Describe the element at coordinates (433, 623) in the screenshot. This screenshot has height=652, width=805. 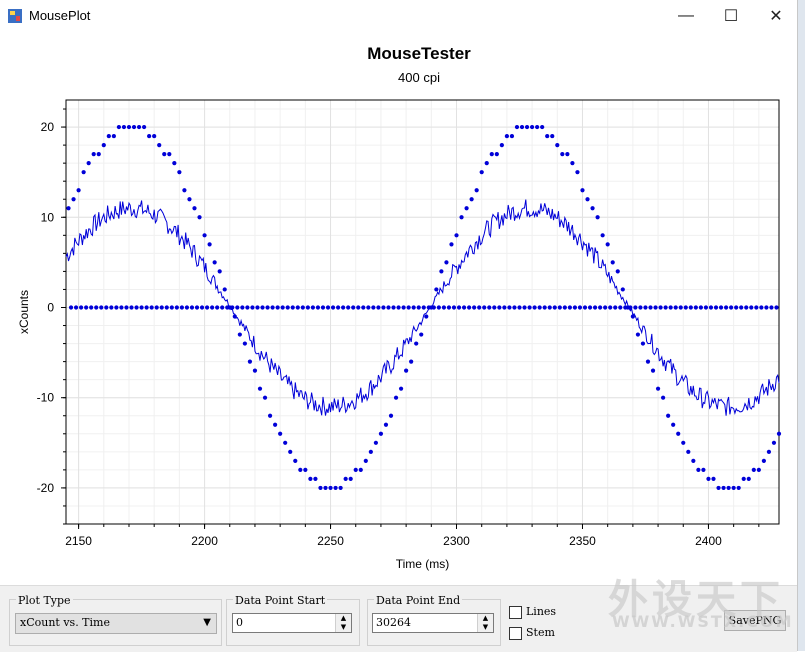
I see `dp-end-input: 30264 ▲ ▼` at that location.